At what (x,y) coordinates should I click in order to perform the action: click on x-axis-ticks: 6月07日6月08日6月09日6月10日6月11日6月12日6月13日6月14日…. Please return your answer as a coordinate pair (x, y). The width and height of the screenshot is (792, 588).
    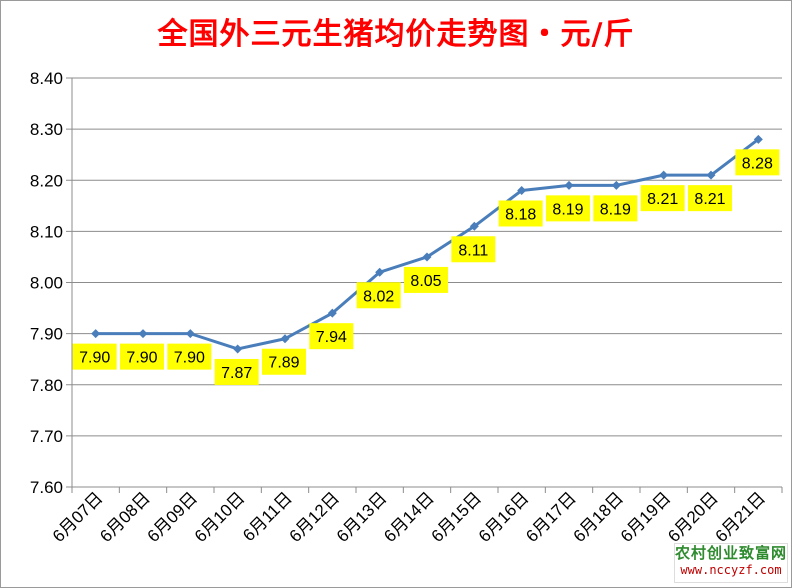
    Looking at the image, I should click on (416, 516).